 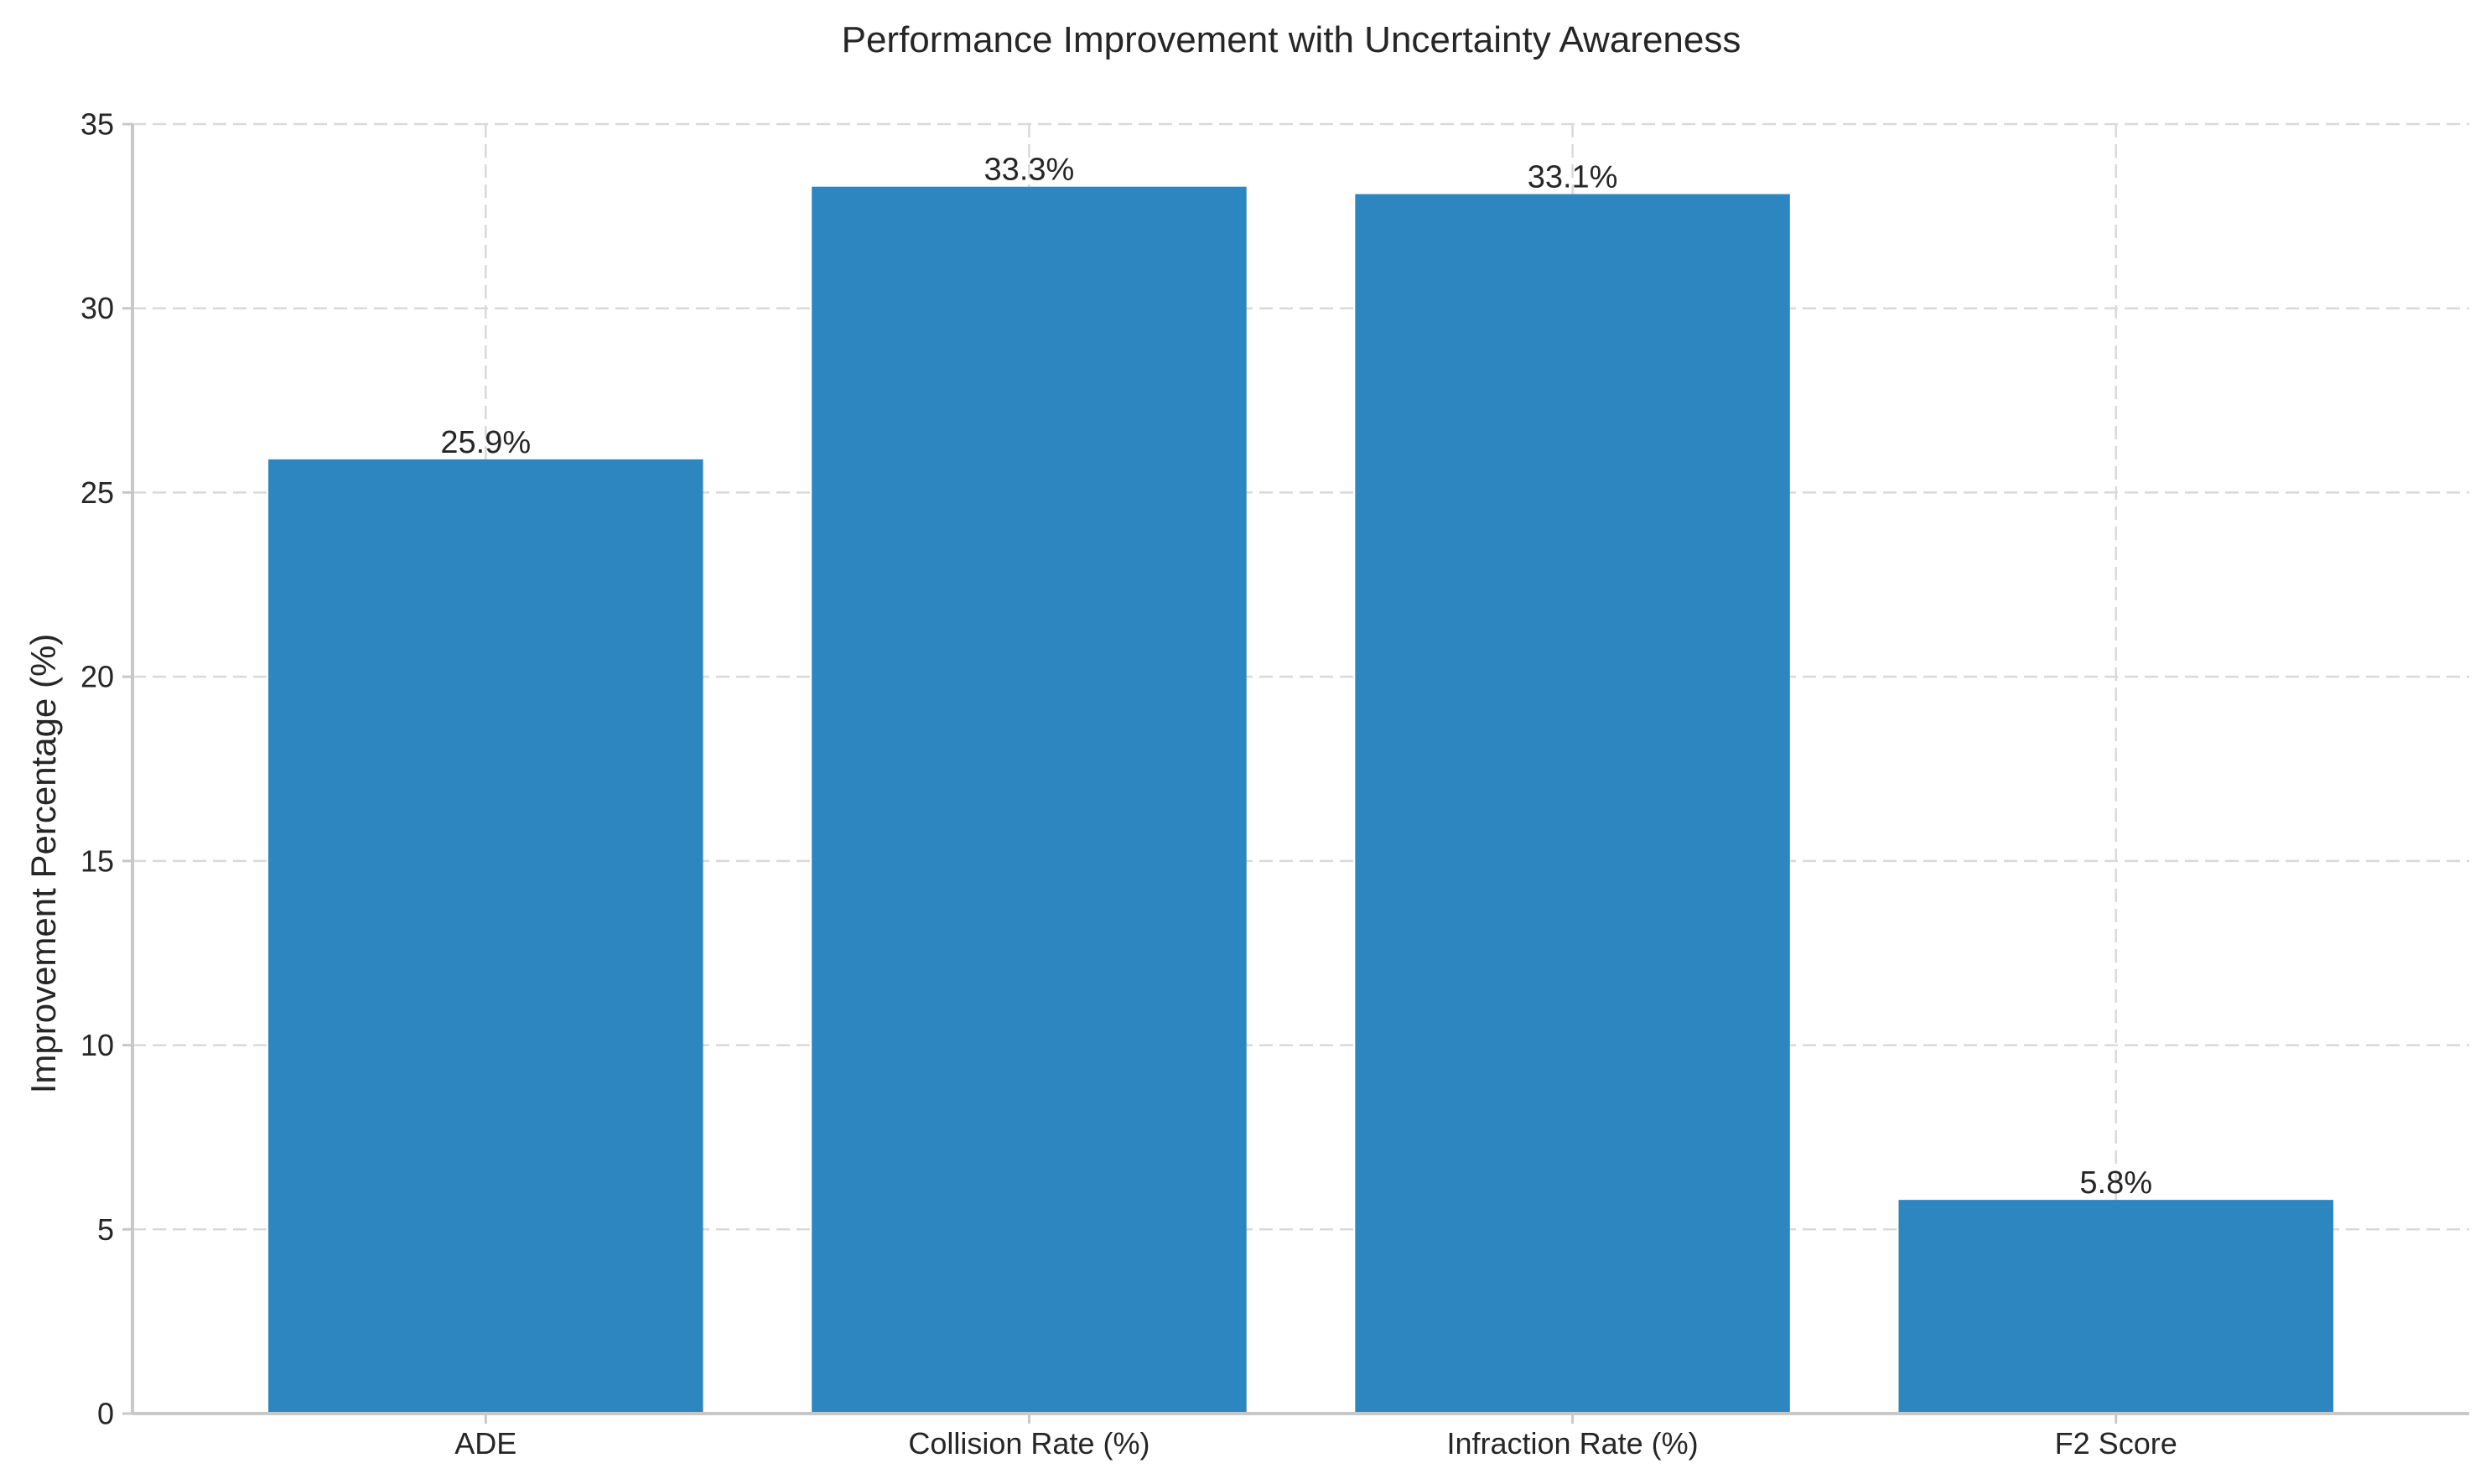 I want to click on y-tick-label: 20, so click(x=97, y=677).